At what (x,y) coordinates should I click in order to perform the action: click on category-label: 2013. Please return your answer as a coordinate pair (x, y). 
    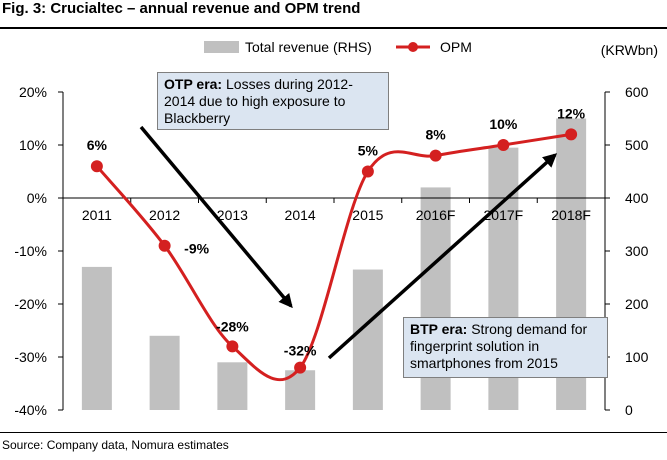
    Looking at the image, I should click on (232, 215).